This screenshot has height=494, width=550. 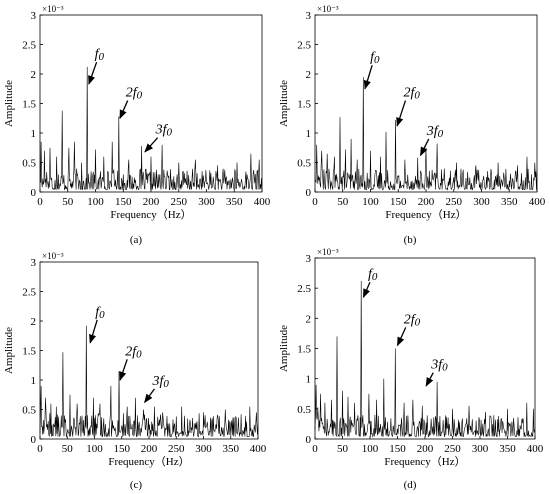 What do you see at coordinates (410, 485) in the screenshot?
I see `panel-label: (d)` at bounding box center [410, 485].